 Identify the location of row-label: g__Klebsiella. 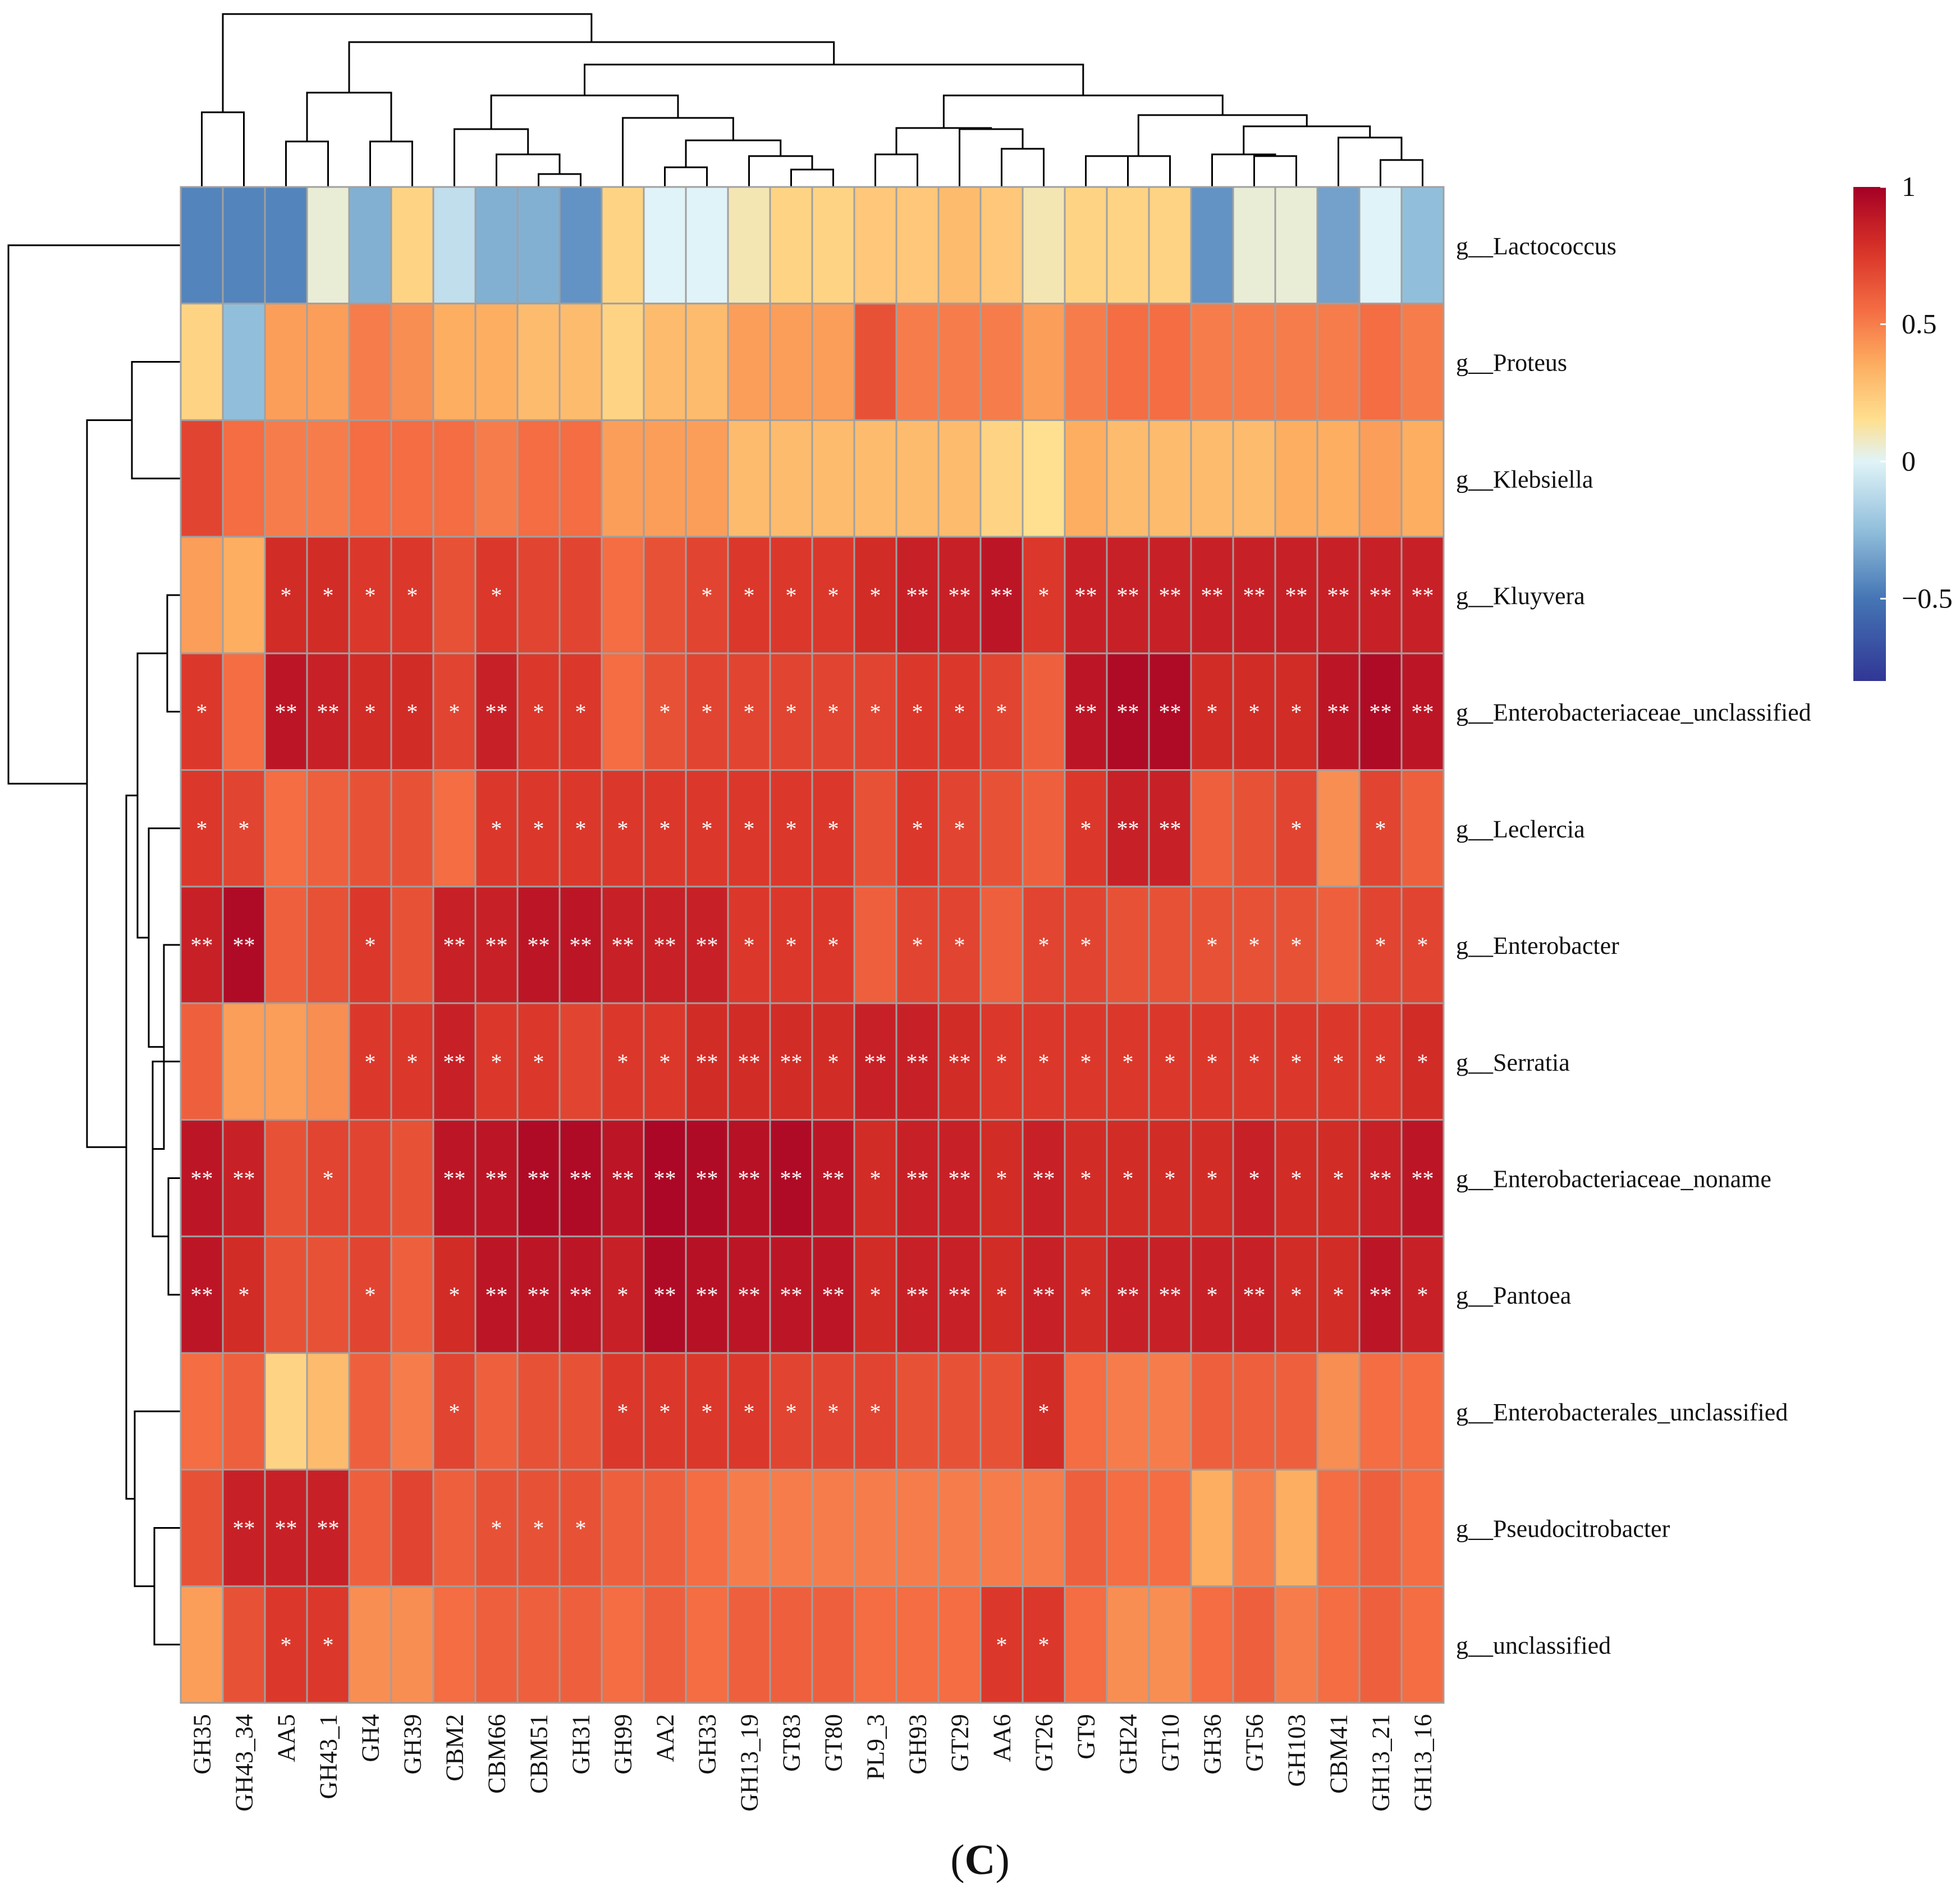
(1524, 479).